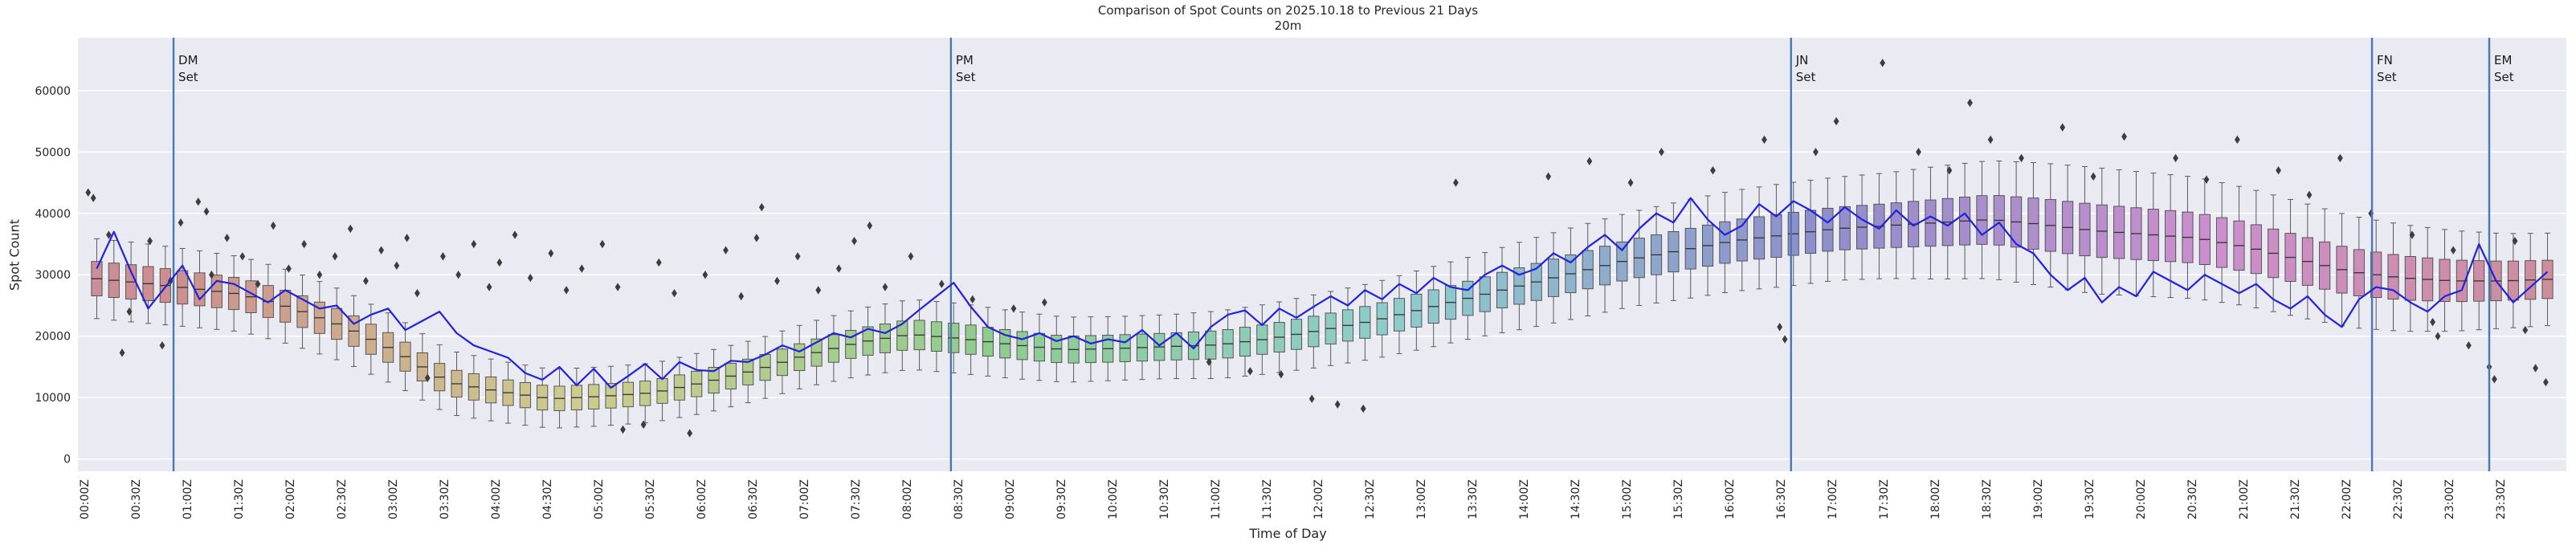 The width and height of the screenshot is (2576, 558). Describe the element at coordinates (53, 337) in the screenshot. I see `y-tick-label: 20000` at that location.